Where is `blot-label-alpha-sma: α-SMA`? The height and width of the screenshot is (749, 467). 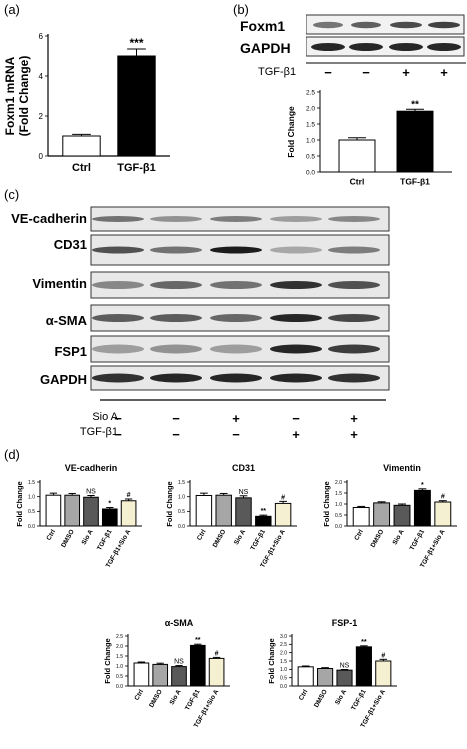 blot-label-alpha-sma: α-SMA is located at coordinates (66, 320).